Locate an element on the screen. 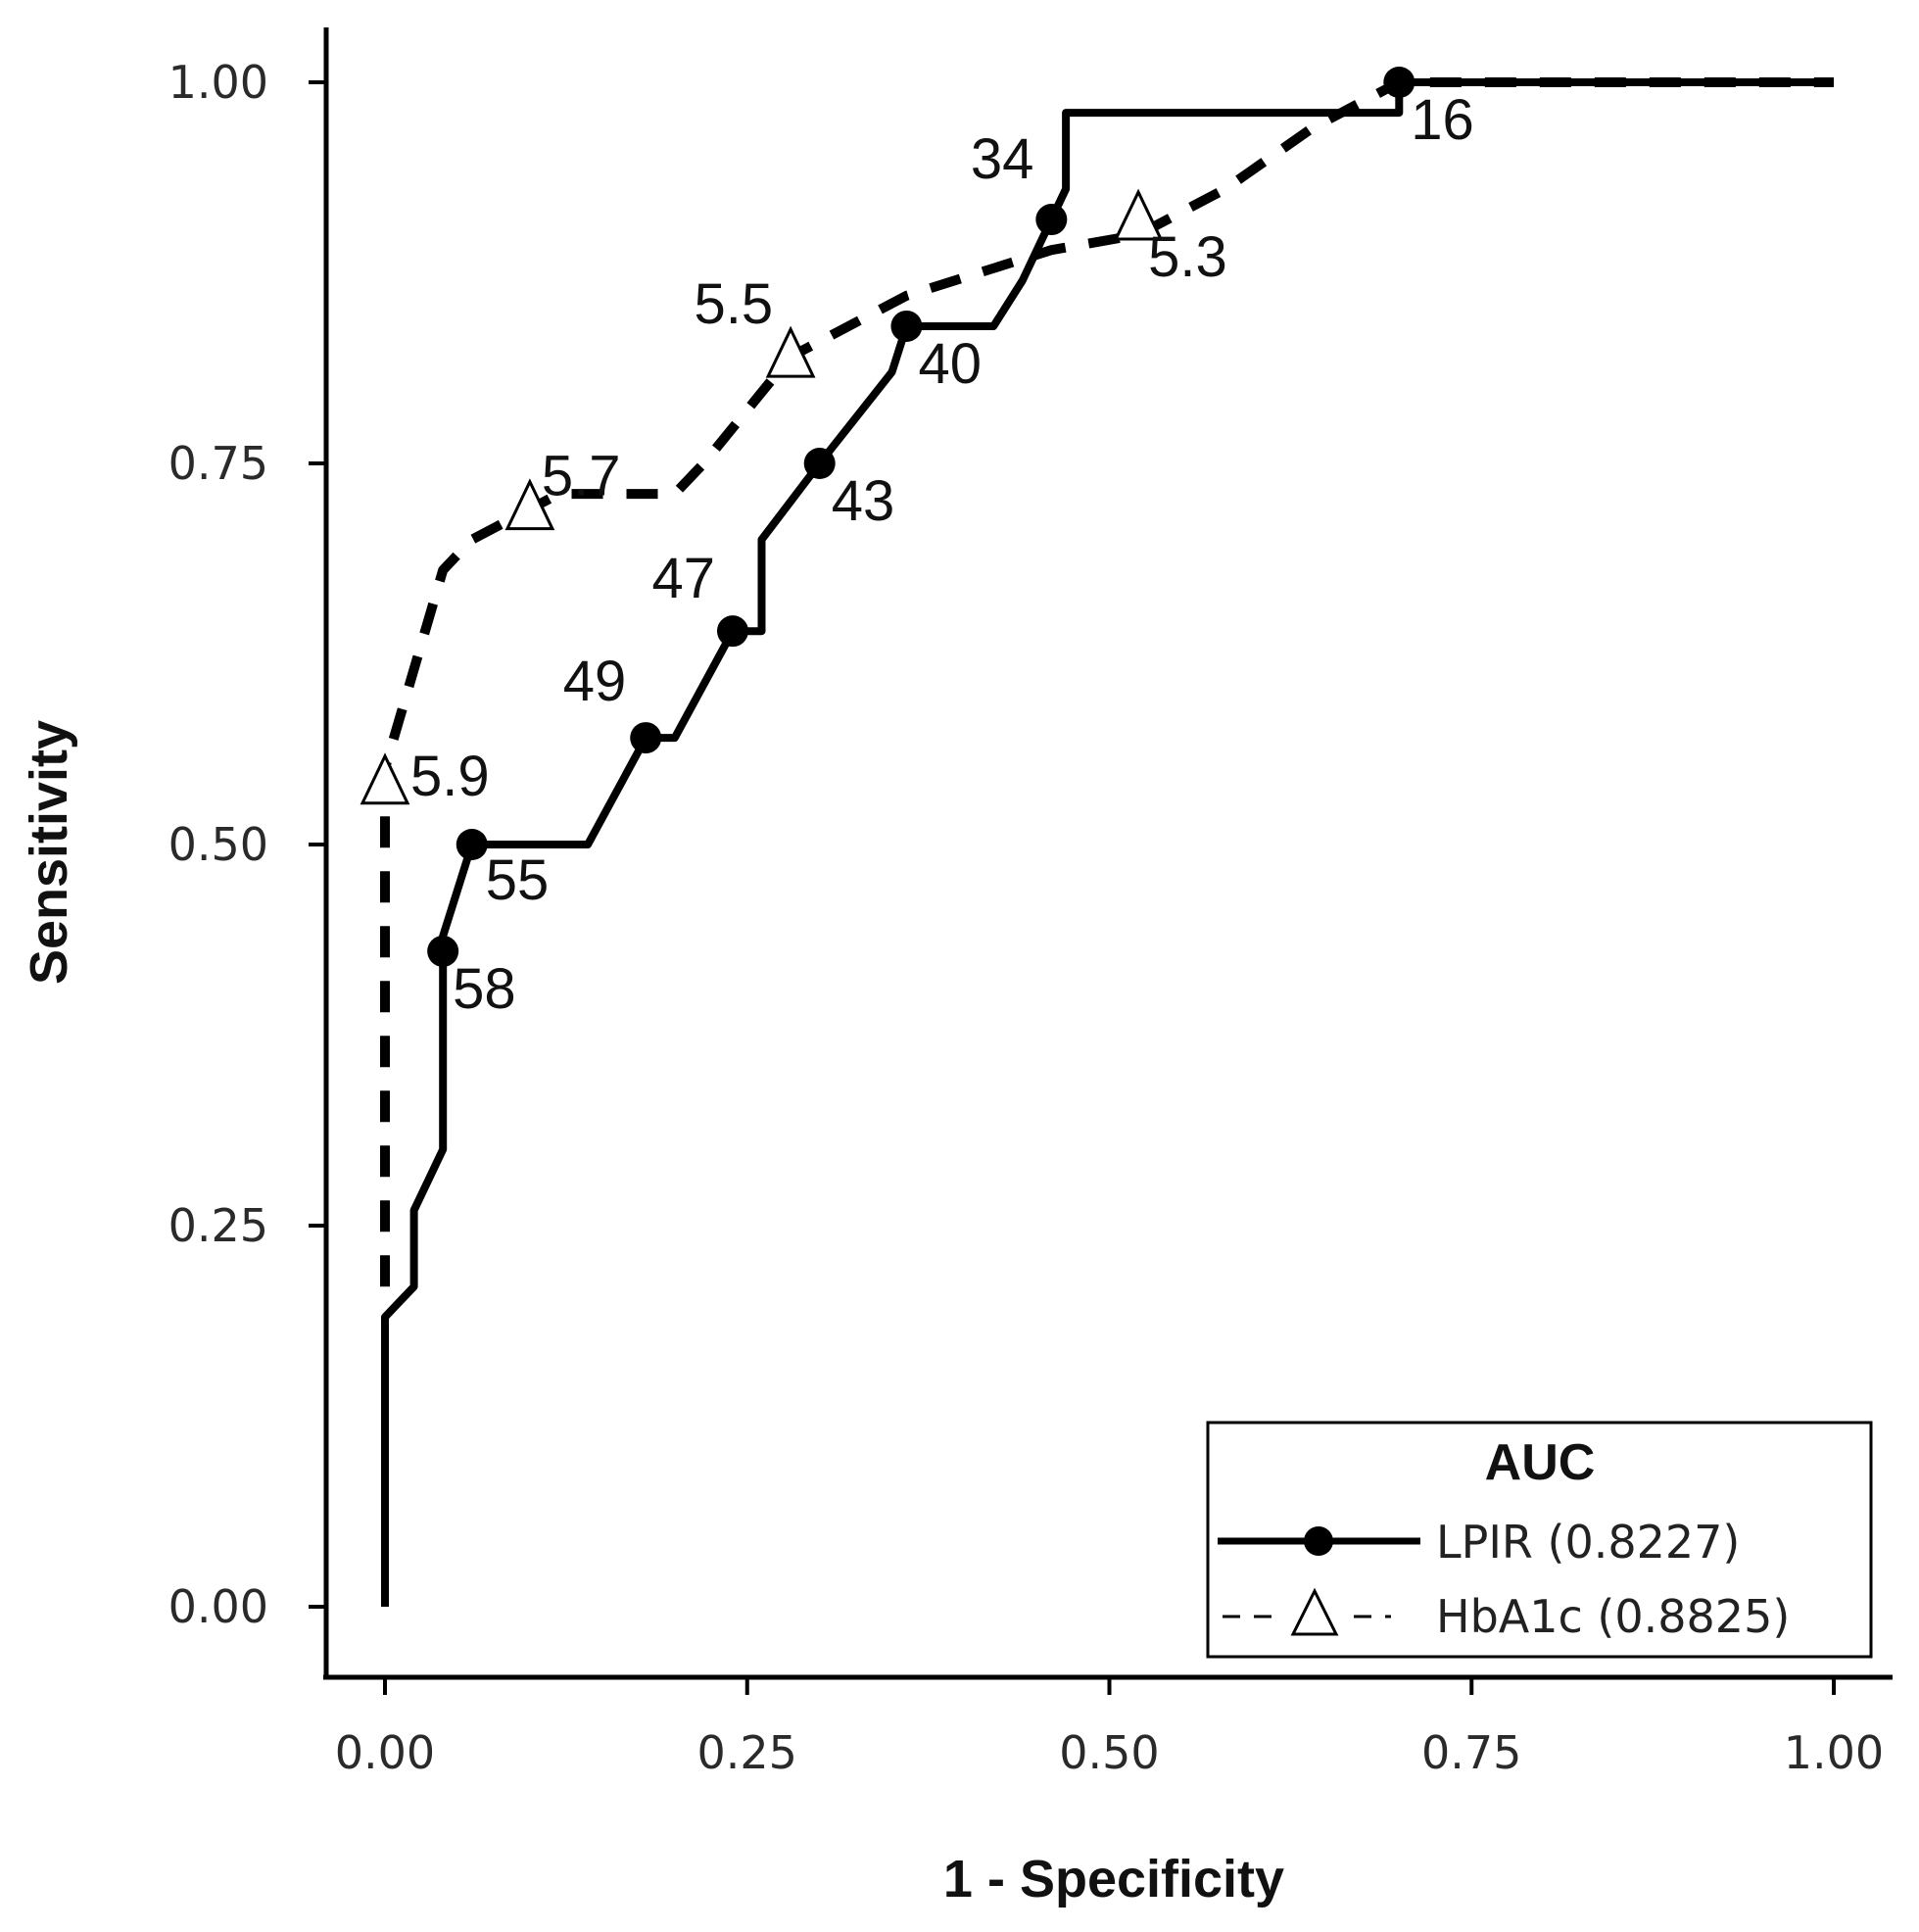  legend-lpir-label: LPIR (0.8227) is located at coordinates (1588, 1542).